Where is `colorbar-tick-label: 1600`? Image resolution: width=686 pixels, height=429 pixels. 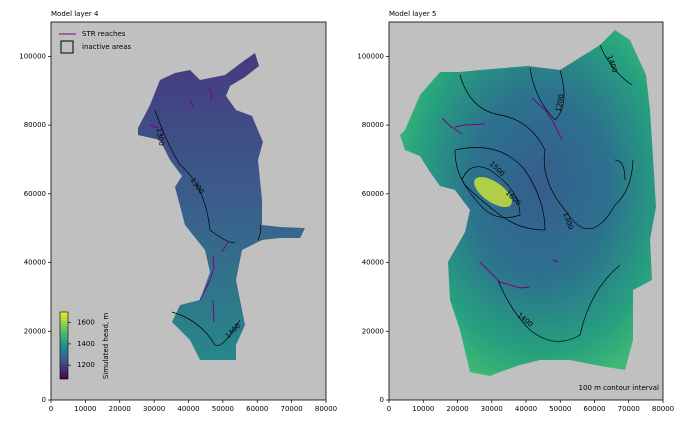 colorbar-tick-label: 1600 is located at coordinates (86, 323).